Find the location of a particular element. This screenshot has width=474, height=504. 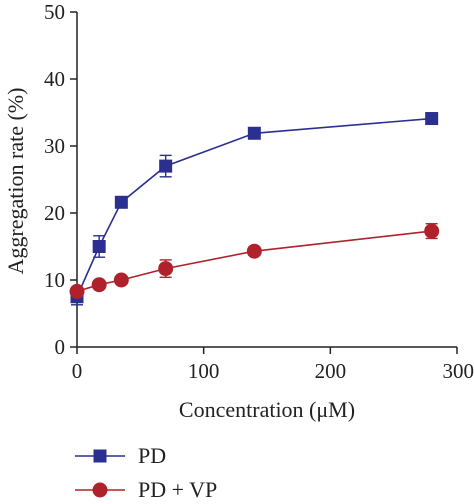

series-pd-vp is located at coordinates (254, 261).